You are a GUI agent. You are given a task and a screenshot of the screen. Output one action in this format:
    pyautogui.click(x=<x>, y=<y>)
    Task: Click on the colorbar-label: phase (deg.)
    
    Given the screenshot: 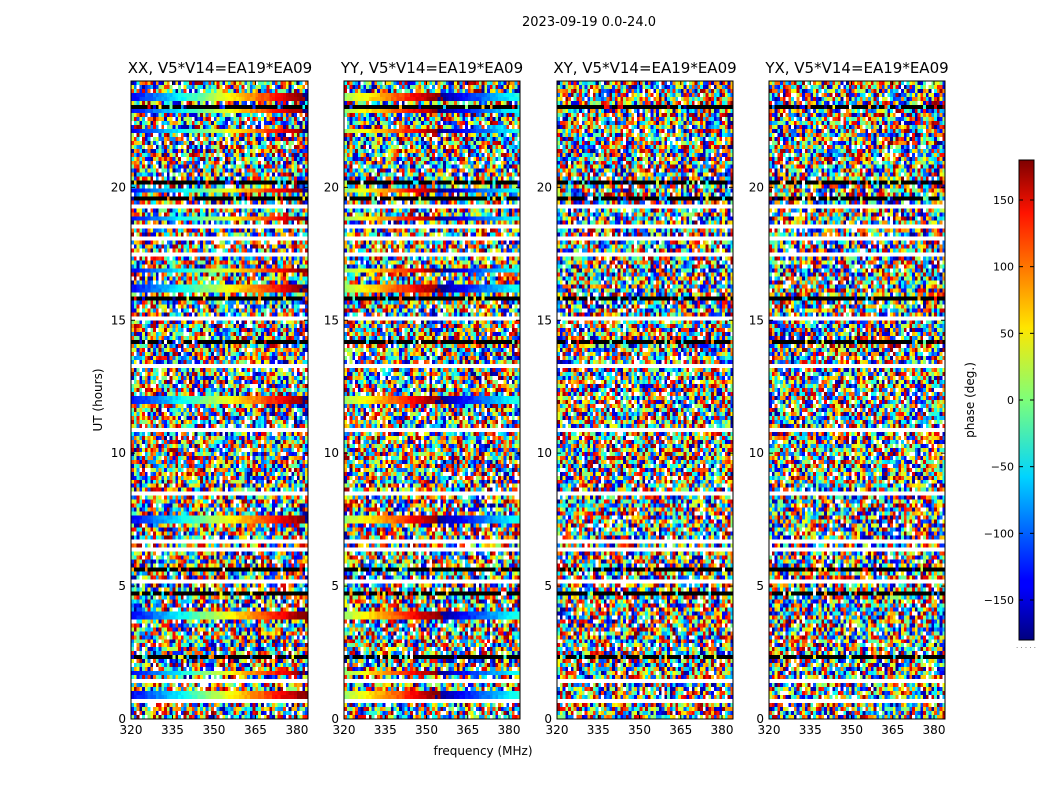 What is the action you would take?
    pyautogui.click(x=970, y=400)
    